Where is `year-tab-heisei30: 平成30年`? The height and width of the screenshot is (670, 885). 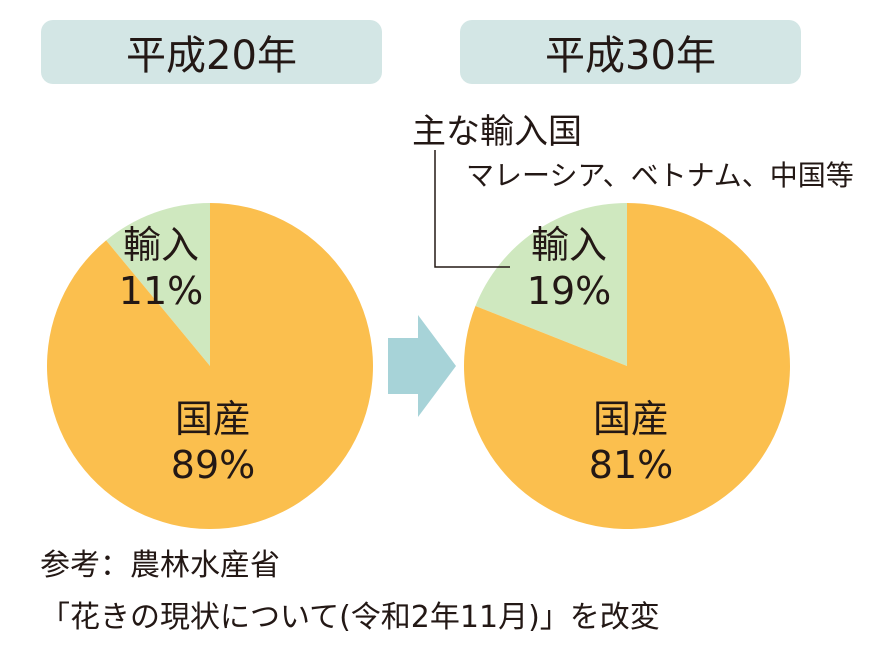
year-tab-heisei30: 平成30年 is located at coordinates (630, 52).